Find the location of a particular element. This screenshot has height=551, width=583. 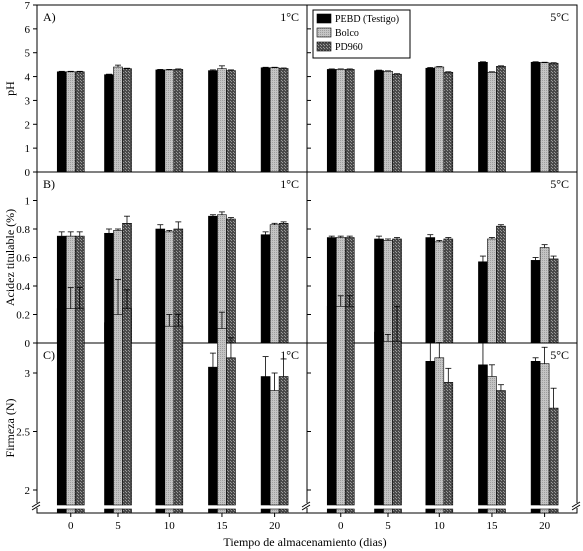

axis-break-gap is located at coordinates (37, 505).